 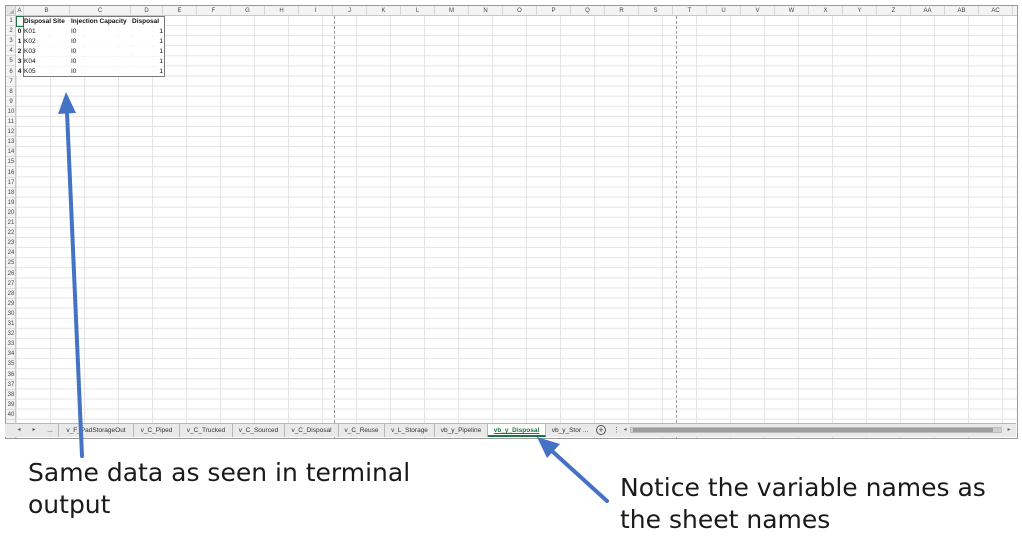 What do you see at coordinates (601, 430) in the screenshot?
I see `add-sheet-icon: +` at bounding box center [601, 430].